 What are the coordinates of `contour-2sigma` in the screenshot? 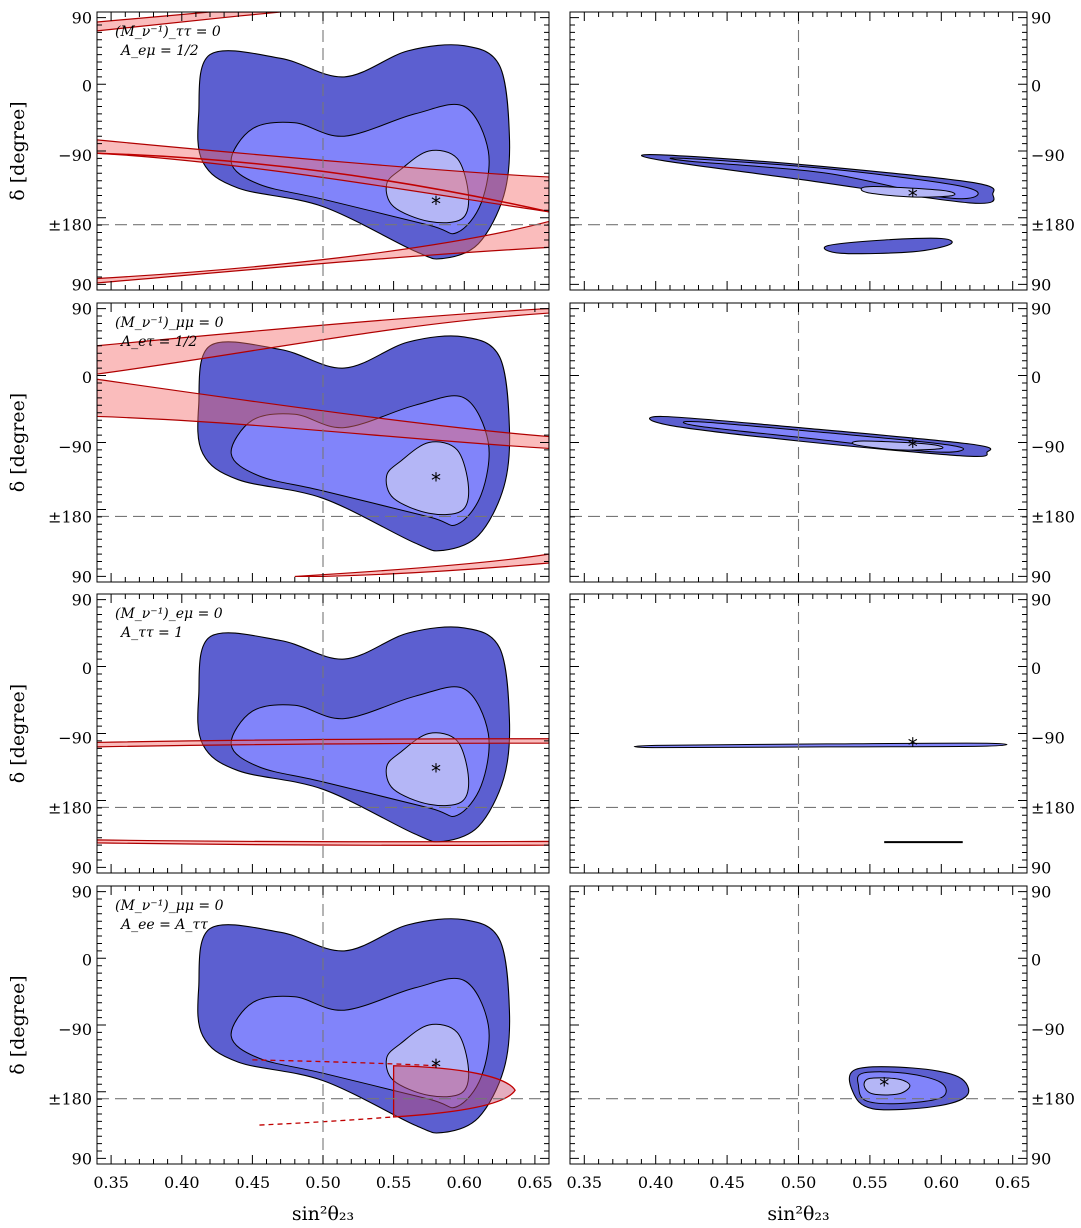 It's located at (820, 745).